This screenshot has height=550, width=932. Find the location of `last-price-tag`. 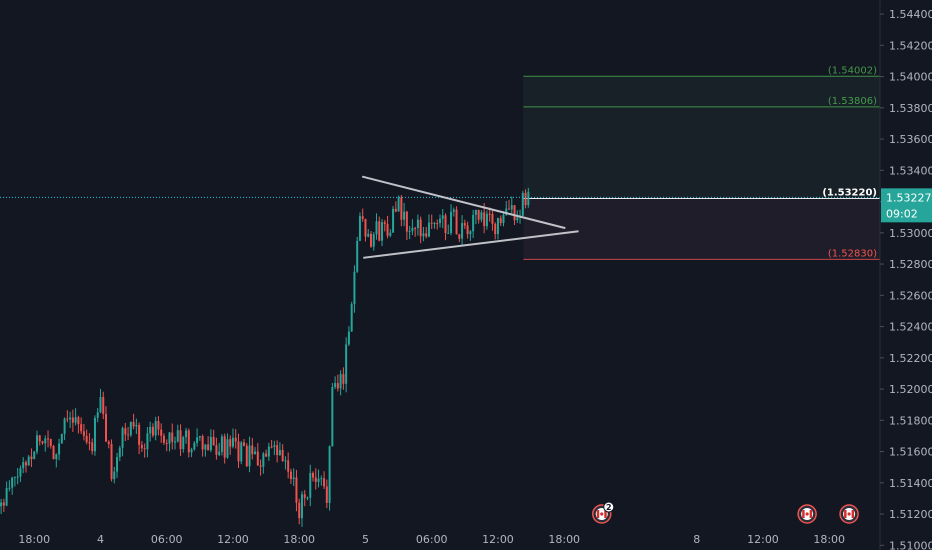

last-price-tag is located at coordinates (906, 205).